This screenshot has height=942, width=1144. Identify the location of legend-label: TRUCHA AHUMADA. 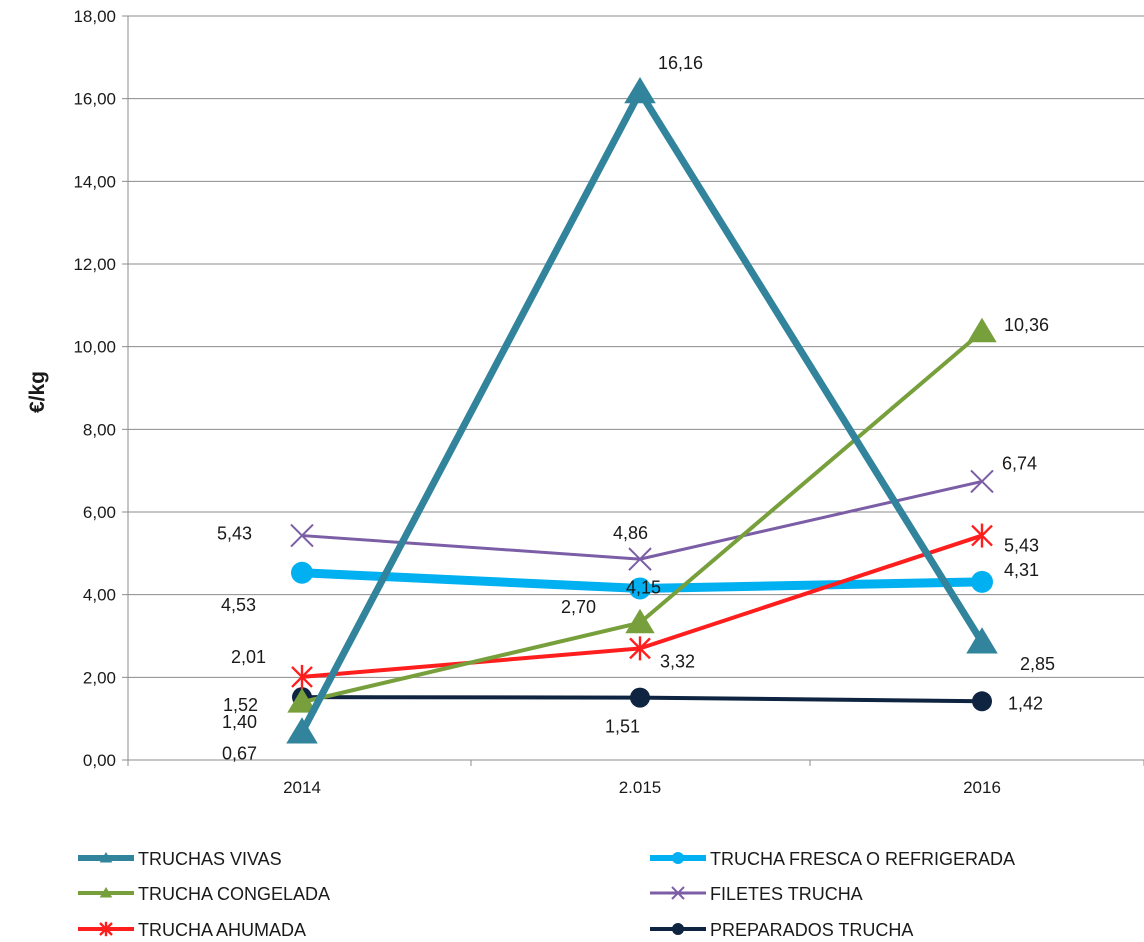
(222, 930).